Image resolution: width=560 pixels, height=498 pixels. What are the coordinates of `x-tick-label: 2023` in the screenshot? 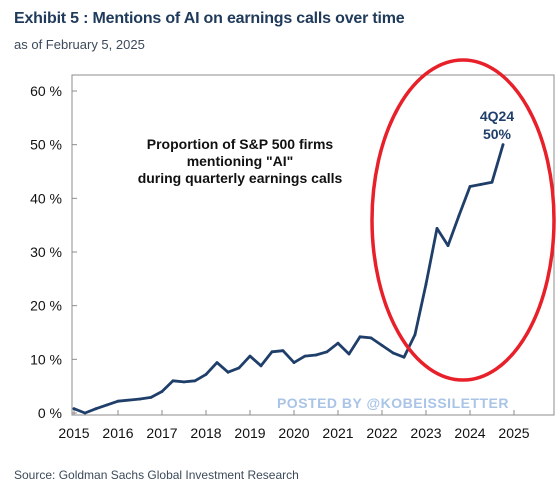 It's located at (425, 433).